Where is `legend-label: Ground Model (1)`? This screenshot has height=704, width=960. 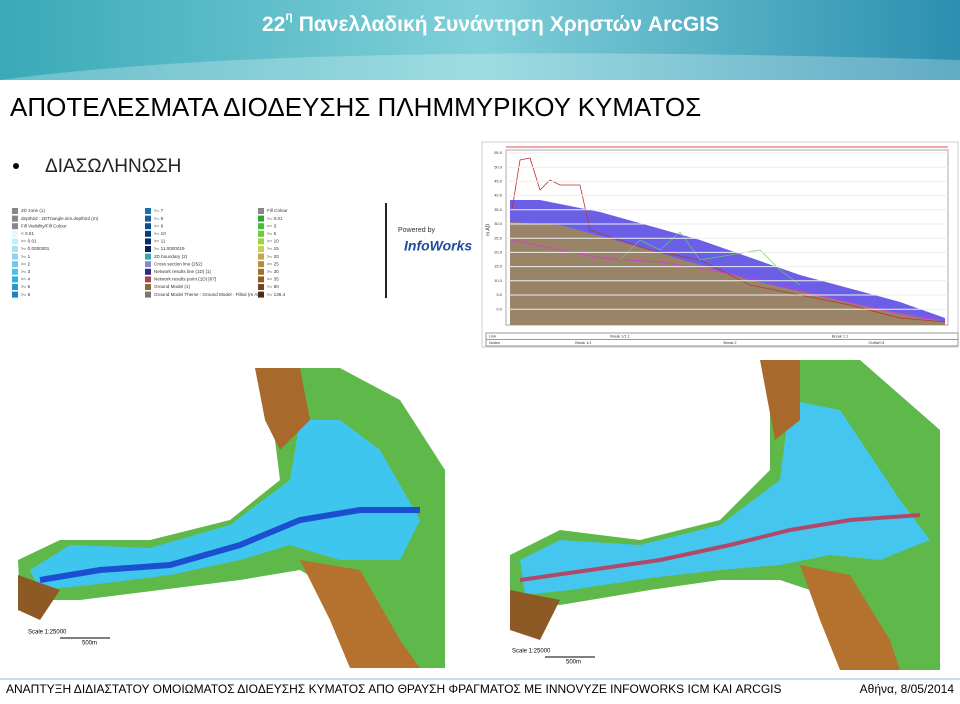
legend-label: Ground Model (1) is located at coordinates (172, 286).